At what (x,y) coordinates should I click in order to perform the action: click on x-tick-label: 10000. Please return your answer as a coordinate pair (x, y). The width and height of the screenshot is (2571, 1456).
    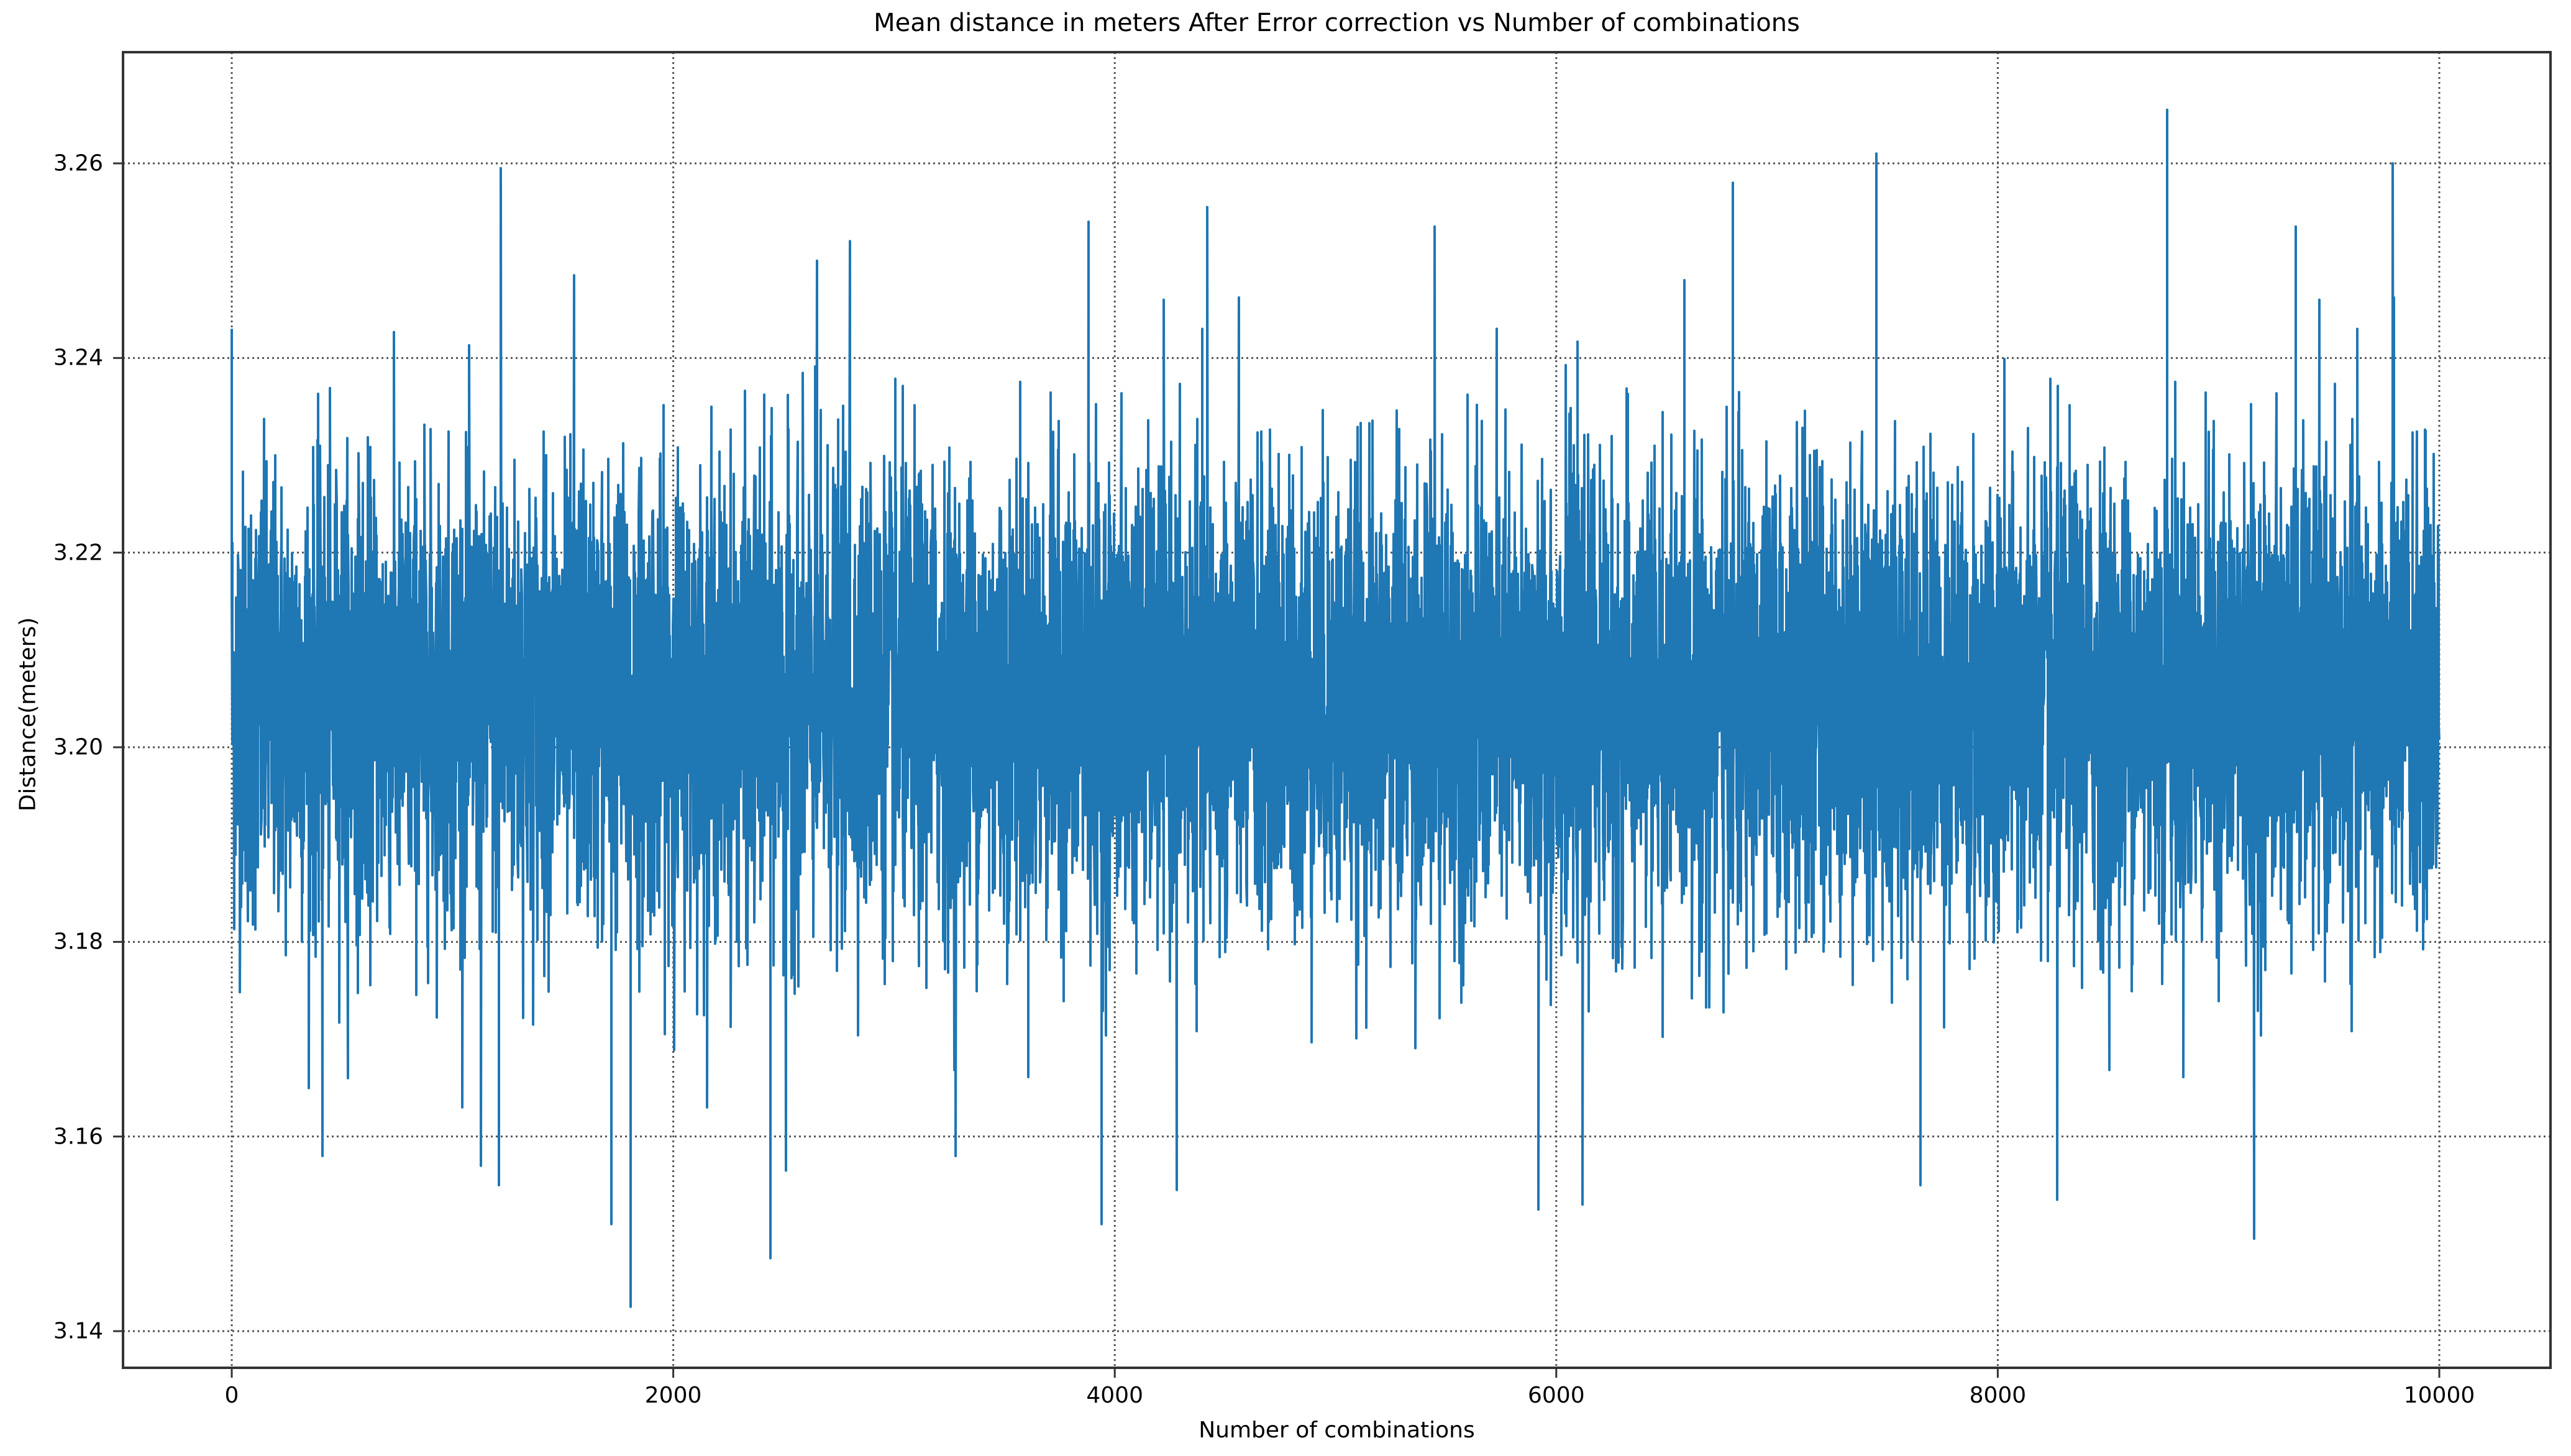
    Looking at the image, I should click on (2439, 1395).